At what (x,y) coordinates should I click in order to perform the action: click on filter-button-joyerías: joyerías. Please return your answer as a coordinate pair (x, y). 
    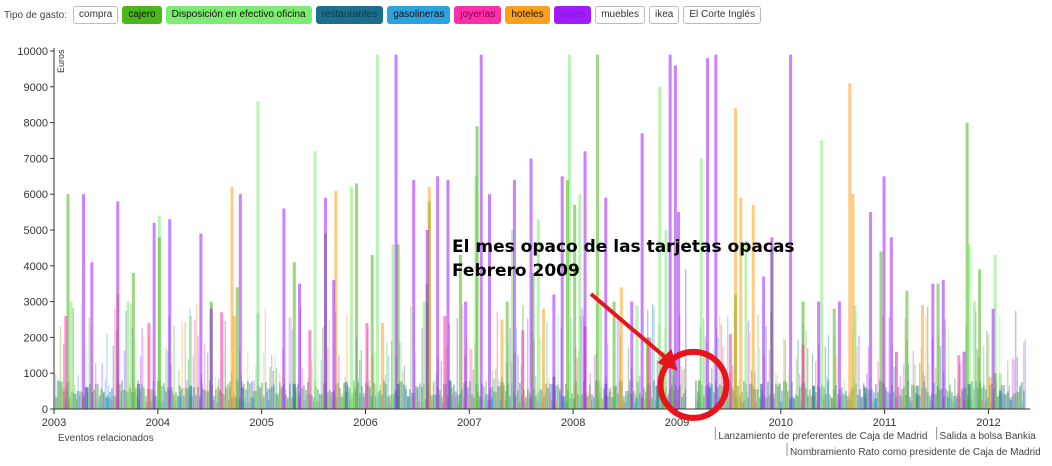
    Looking at the image, I should click on (478, 15).